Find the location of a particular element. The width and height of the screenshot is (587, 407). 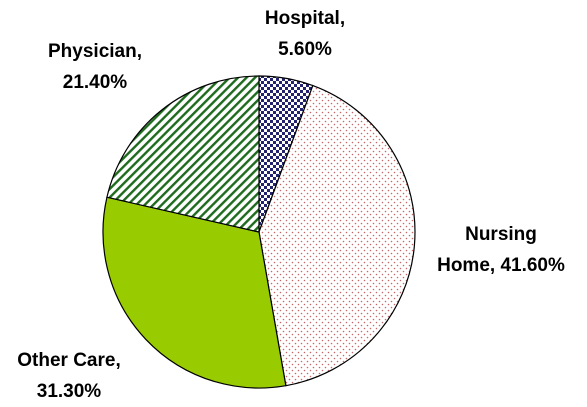

slice-label-hospital-name: Hospital, is located at coordinates (305, 18).